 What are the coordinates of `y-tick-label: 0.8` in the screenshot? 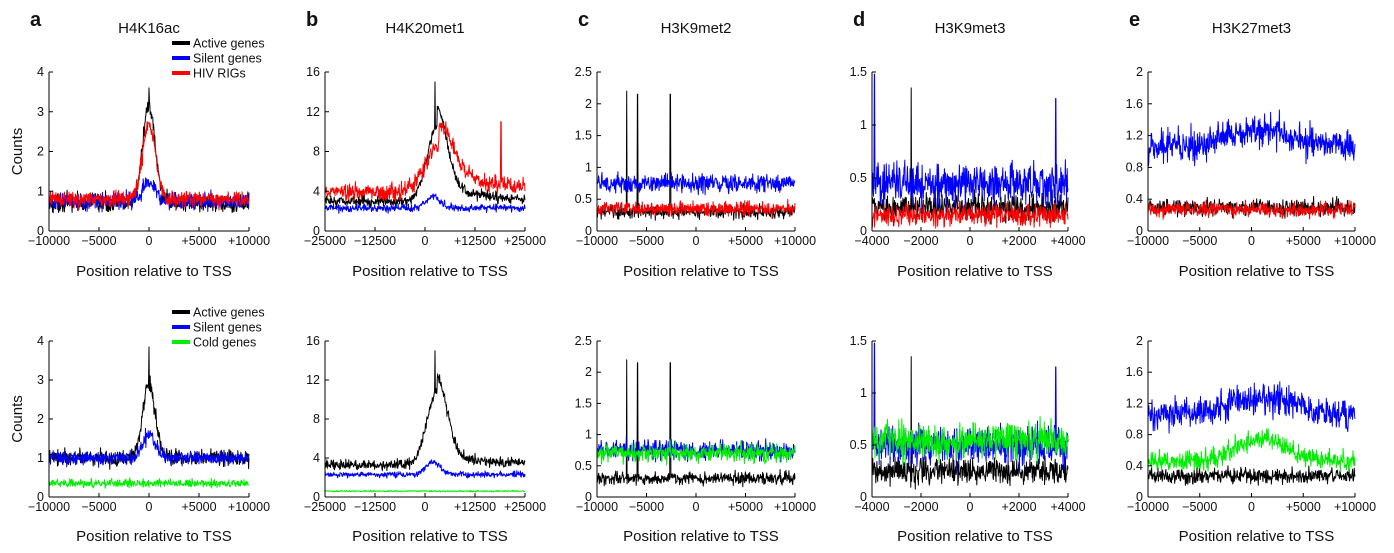 It's located at (1134, 435).